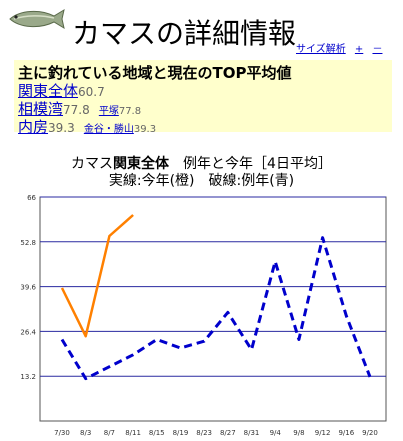 The width and height of the screenshot is (403, 441). I want to click on area-link-uchibo: 内房, so click(33, 127).